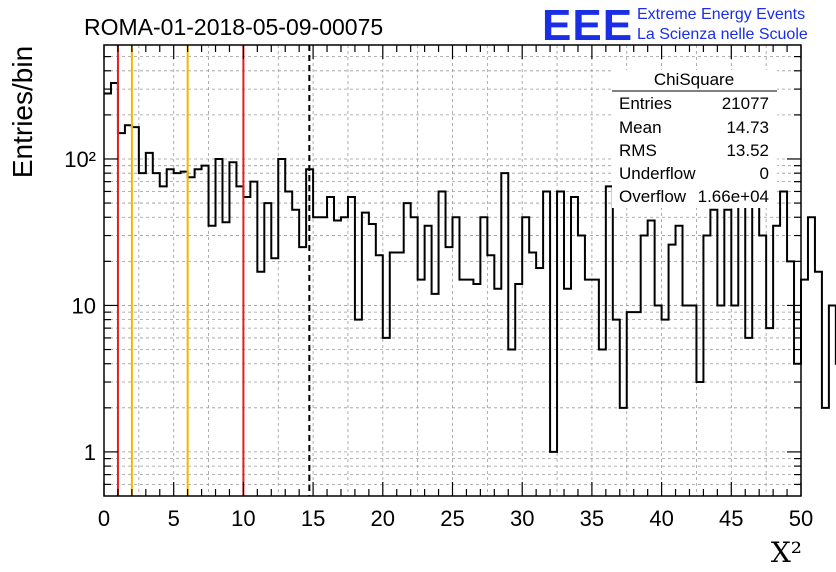  Describe the element at coordinates (722, 34) in the screenshot. I see `brand-line-2: La Scienza nelle Scuole` at that location.